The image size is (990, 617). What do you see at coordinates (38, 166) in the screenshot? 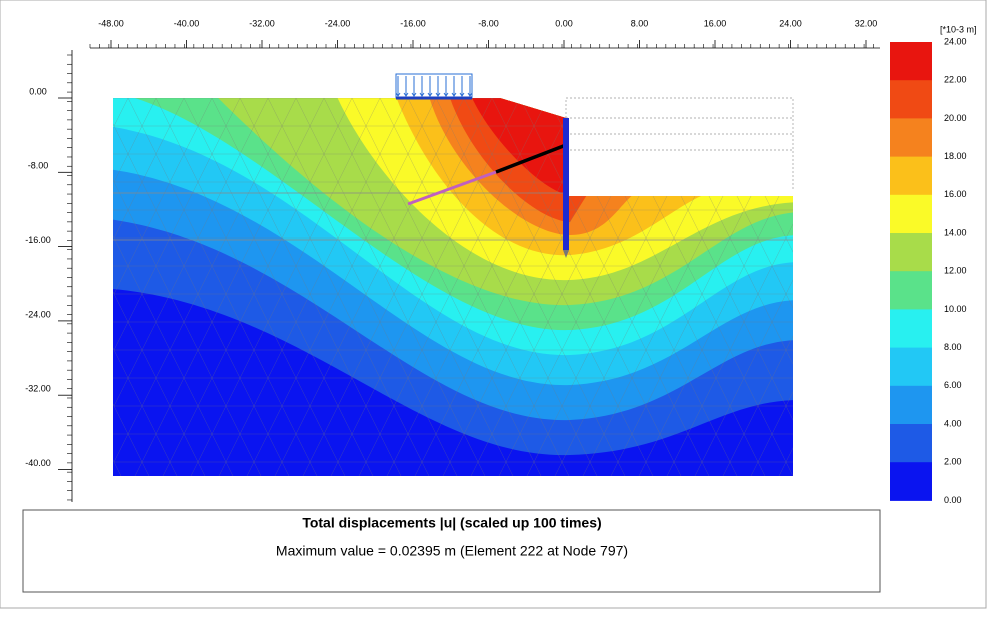
I see `y-tick-label: -8.00` at bounding box center [38, 166].